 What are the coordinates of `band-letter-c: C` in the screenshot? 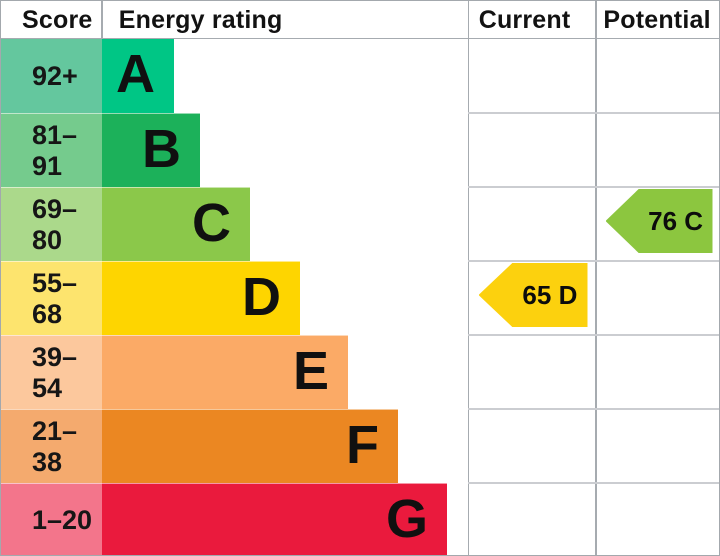 It's located at (211, 222).